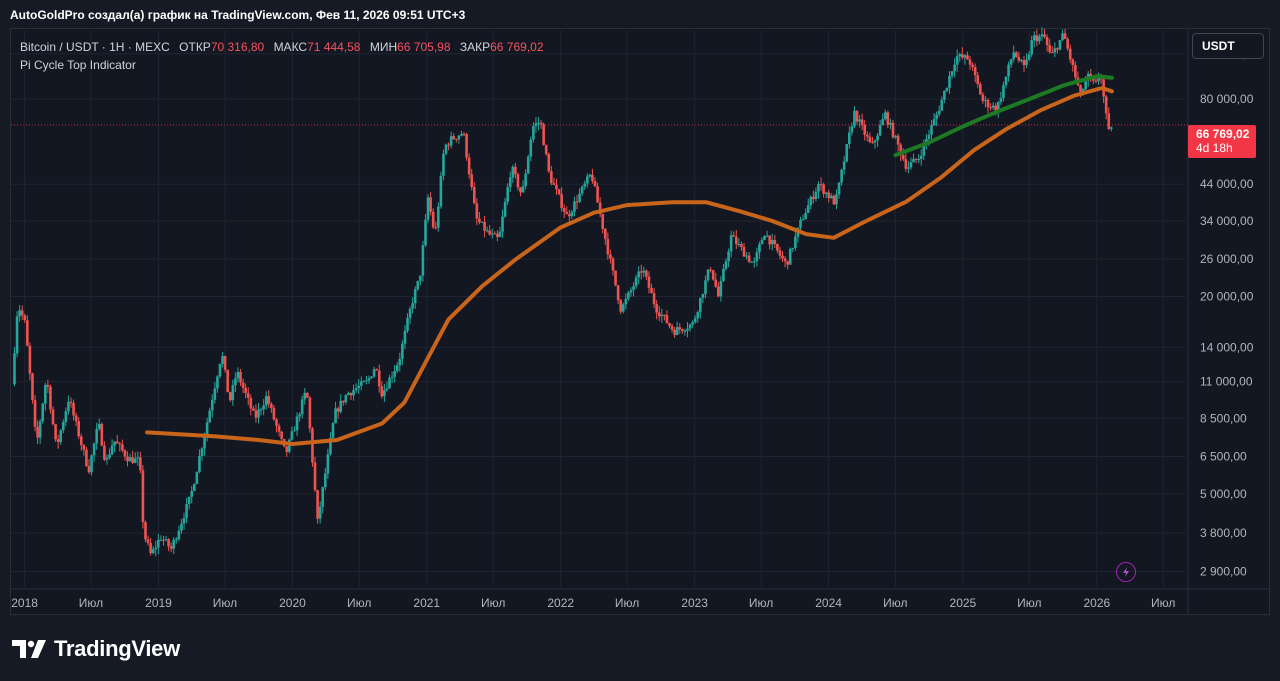 This screenshot has width=1280, height=681. Describe the element at coordinates (1223, 571) in the screenshot. I see `price-tick-label: 2 900,00` at that location.